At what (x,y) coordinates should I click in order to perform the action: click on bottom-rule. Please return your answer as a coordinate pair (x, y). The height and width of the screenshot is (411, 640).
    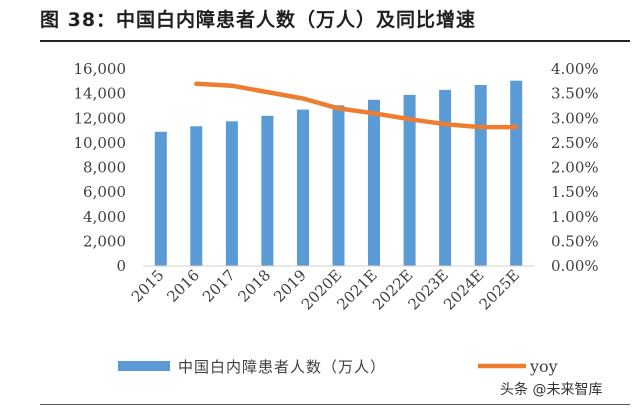
    Looking at the image, I should click on (335, 404).